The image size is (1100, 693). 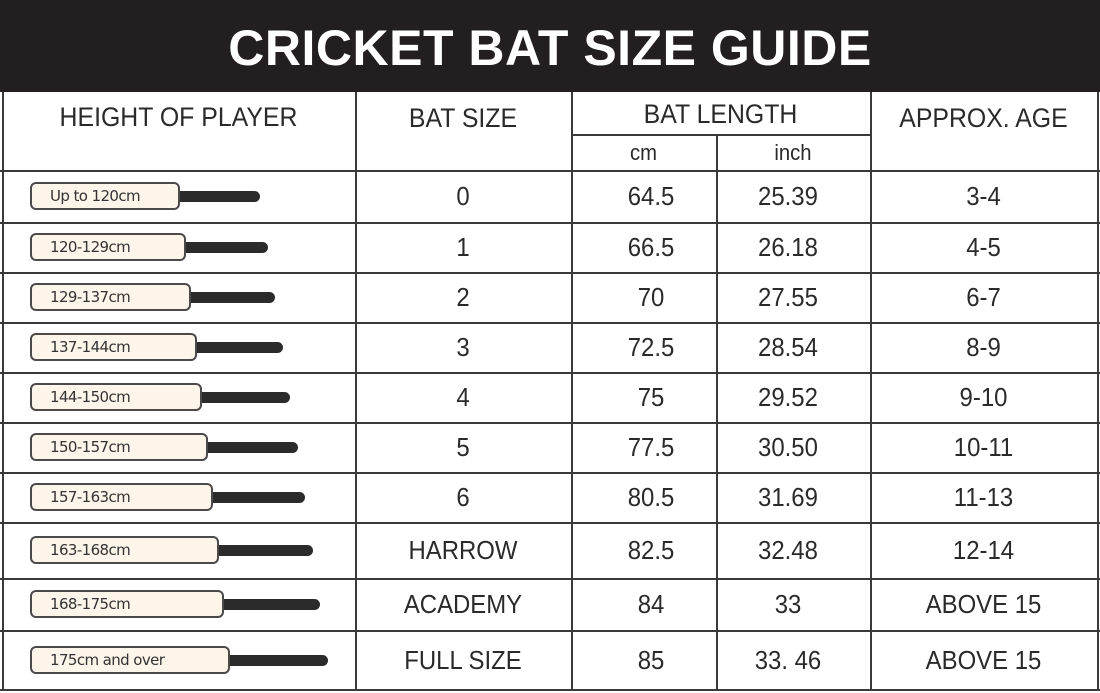 I want to click on approx-age: 8-9, so click(x=983, y=346).